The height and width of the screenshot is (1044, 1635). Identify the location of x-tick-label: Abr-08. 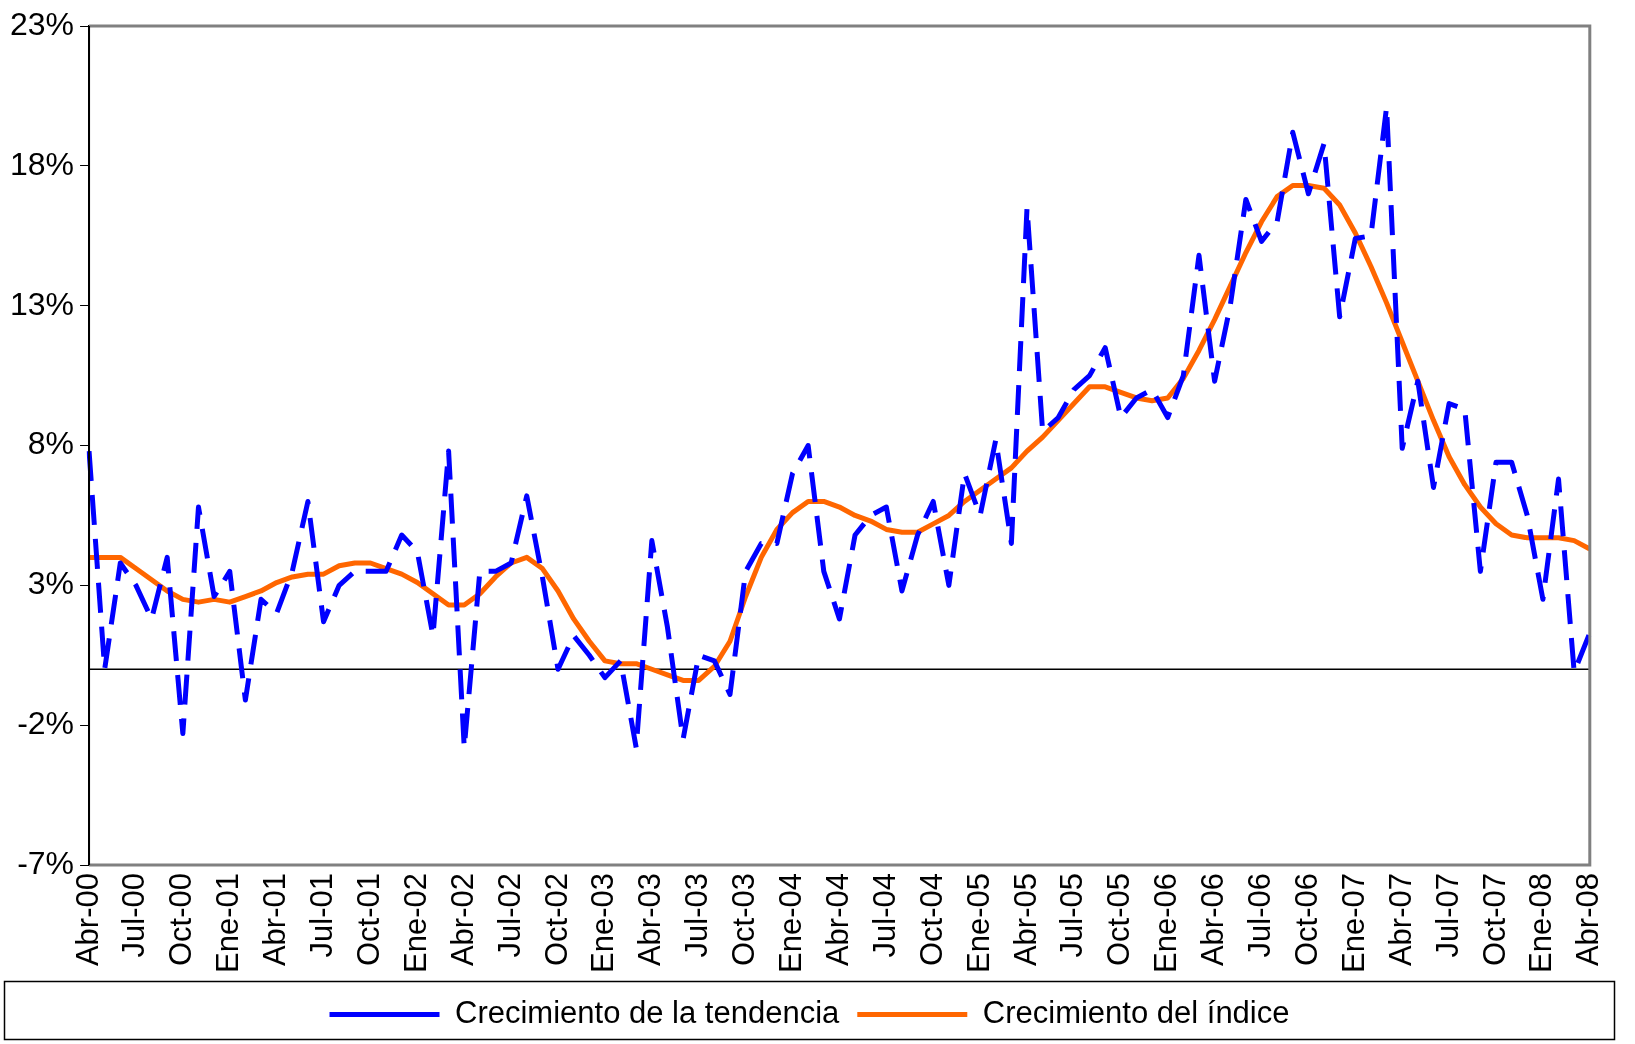
(1588, 920).